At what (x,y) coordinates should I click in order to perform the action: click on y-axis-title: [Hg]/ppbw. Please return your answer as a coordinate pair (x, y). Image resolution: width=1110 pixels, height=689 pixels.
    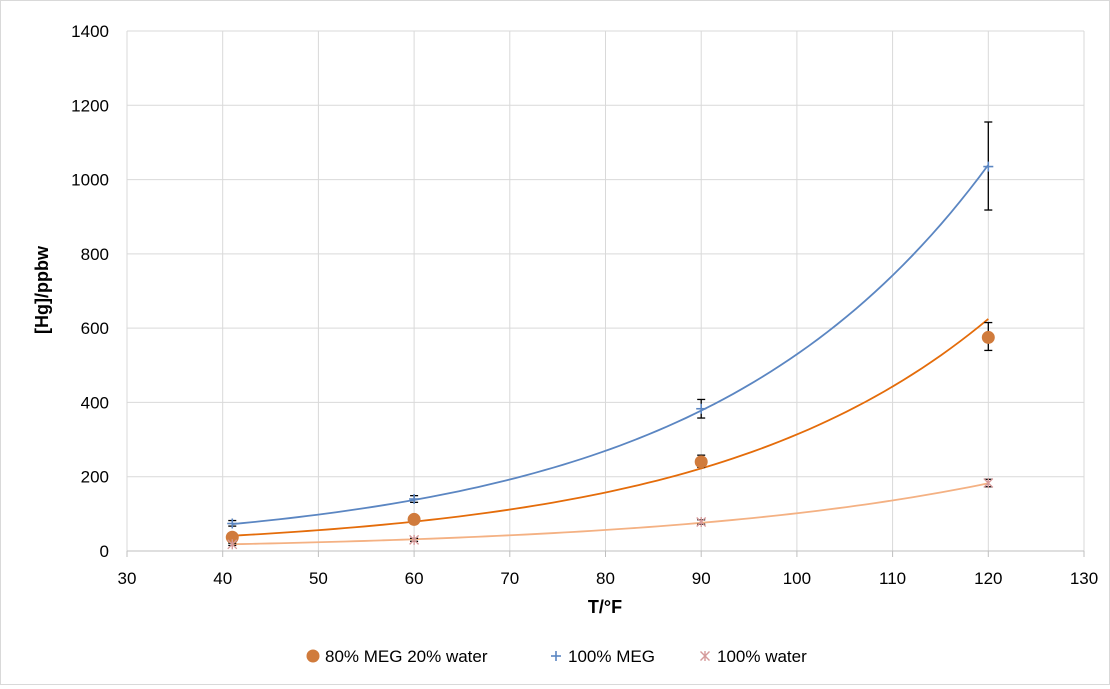
    Looking at the image, I should click on (42, 289).